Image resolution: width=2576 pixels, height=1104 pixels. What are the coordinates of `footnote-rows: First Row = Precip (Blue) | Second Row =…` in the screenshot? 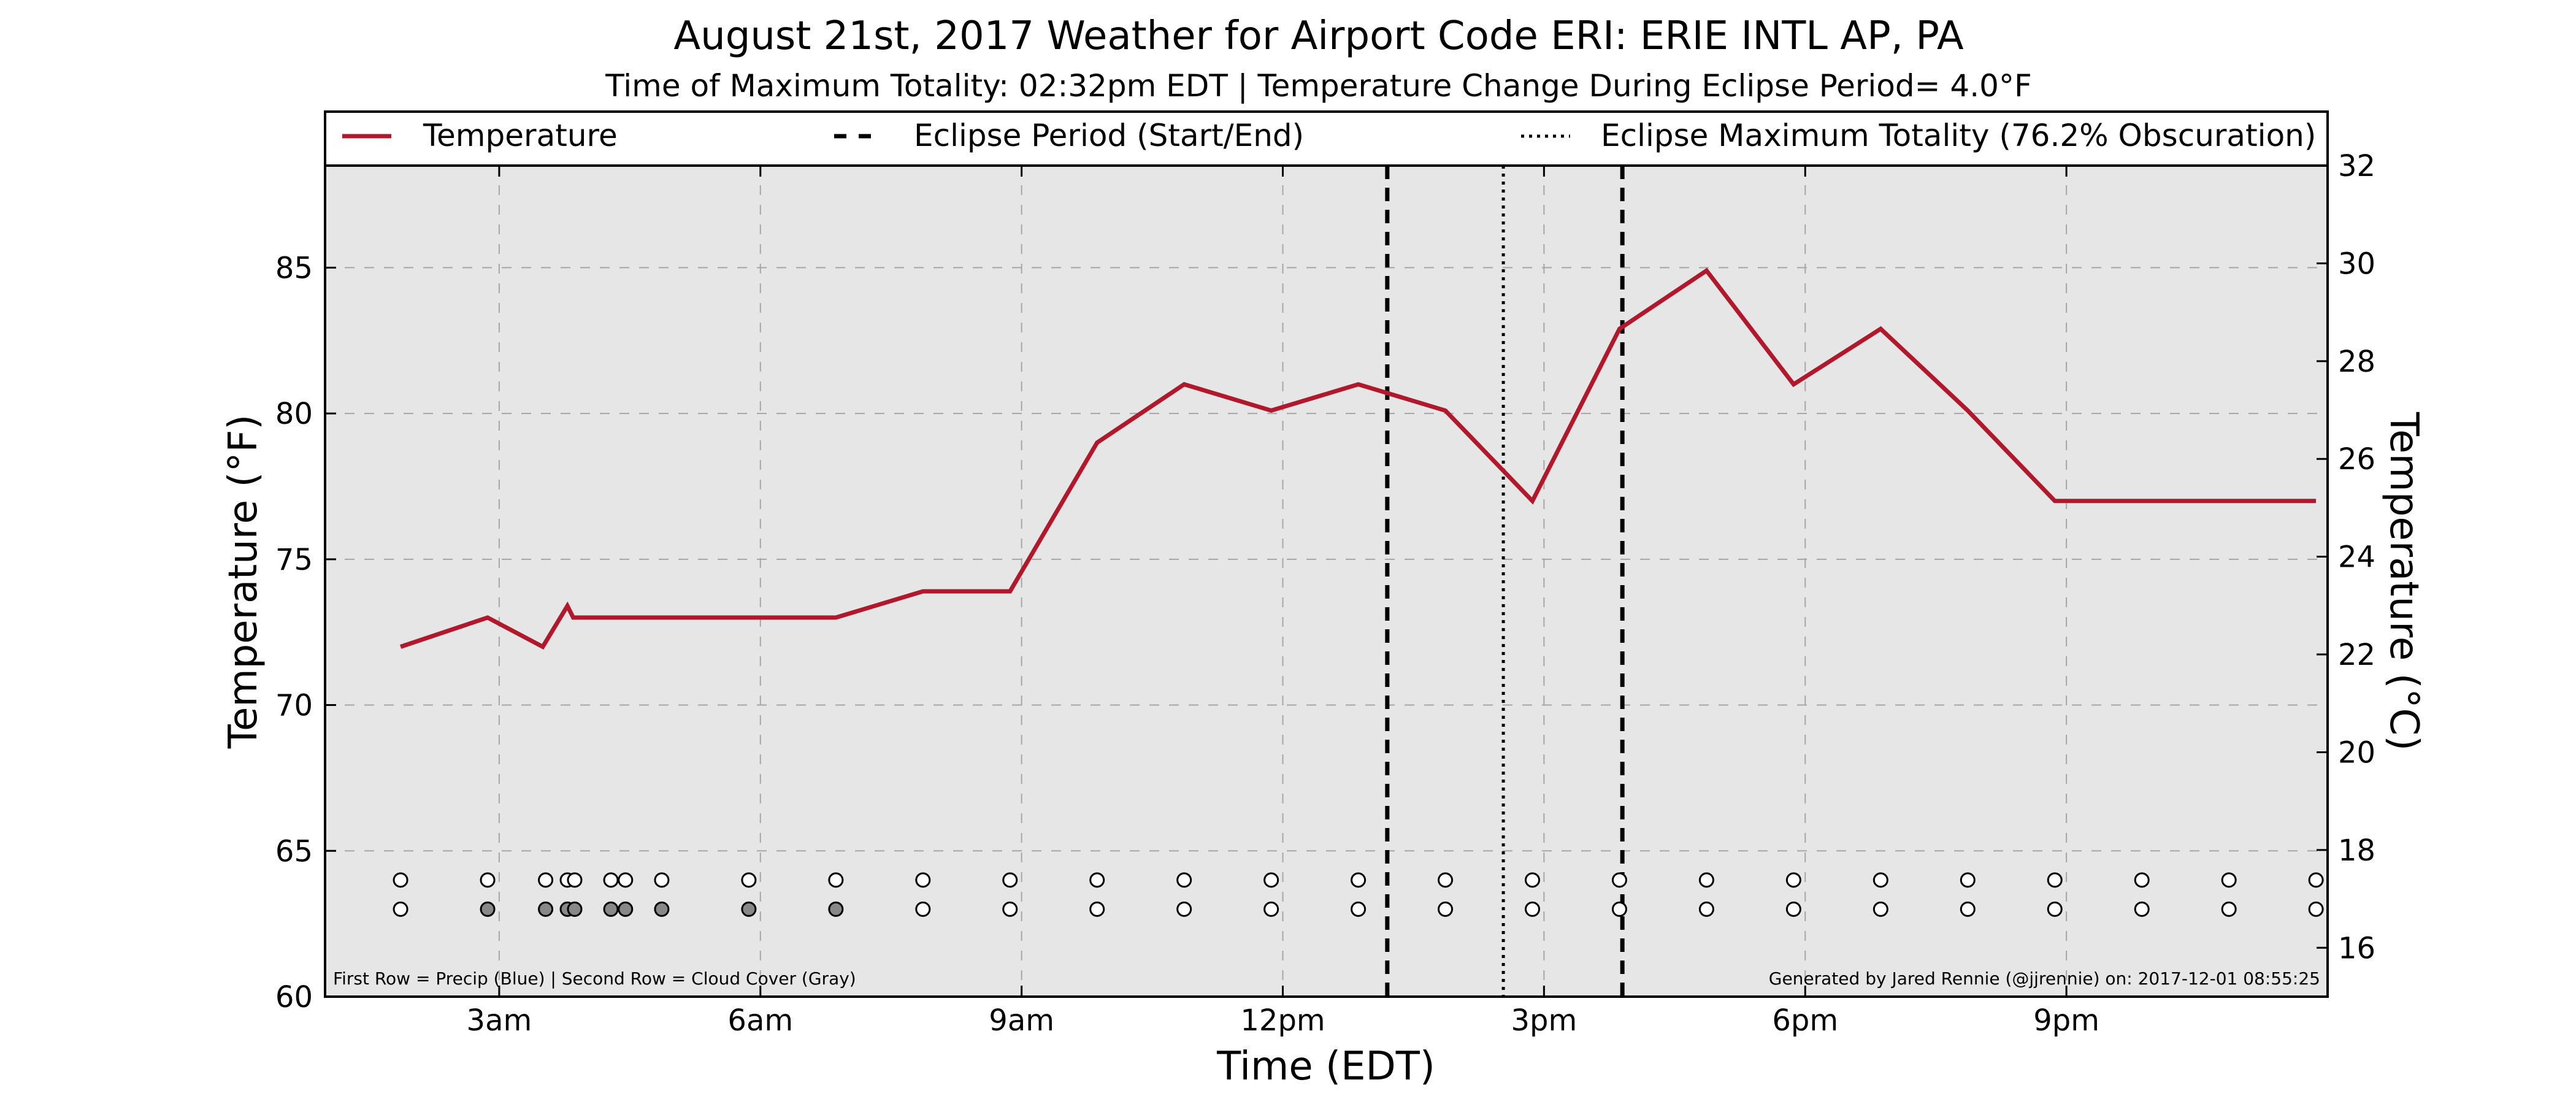 It's located at (594, 978).